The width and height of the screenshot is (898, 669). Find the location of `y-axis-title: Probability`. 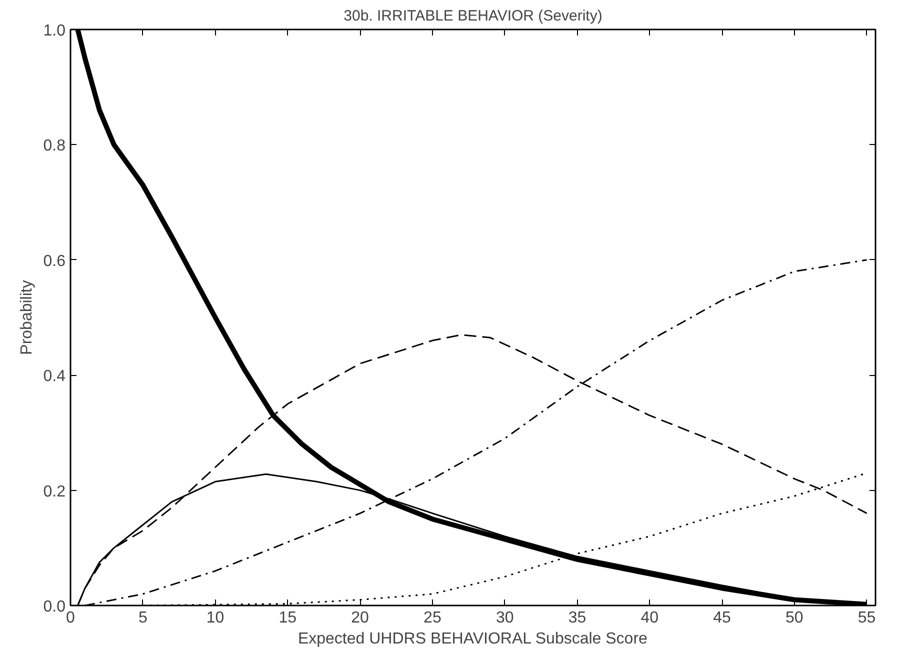

y-axis-title: Probability is located at coordinates (27, 317).